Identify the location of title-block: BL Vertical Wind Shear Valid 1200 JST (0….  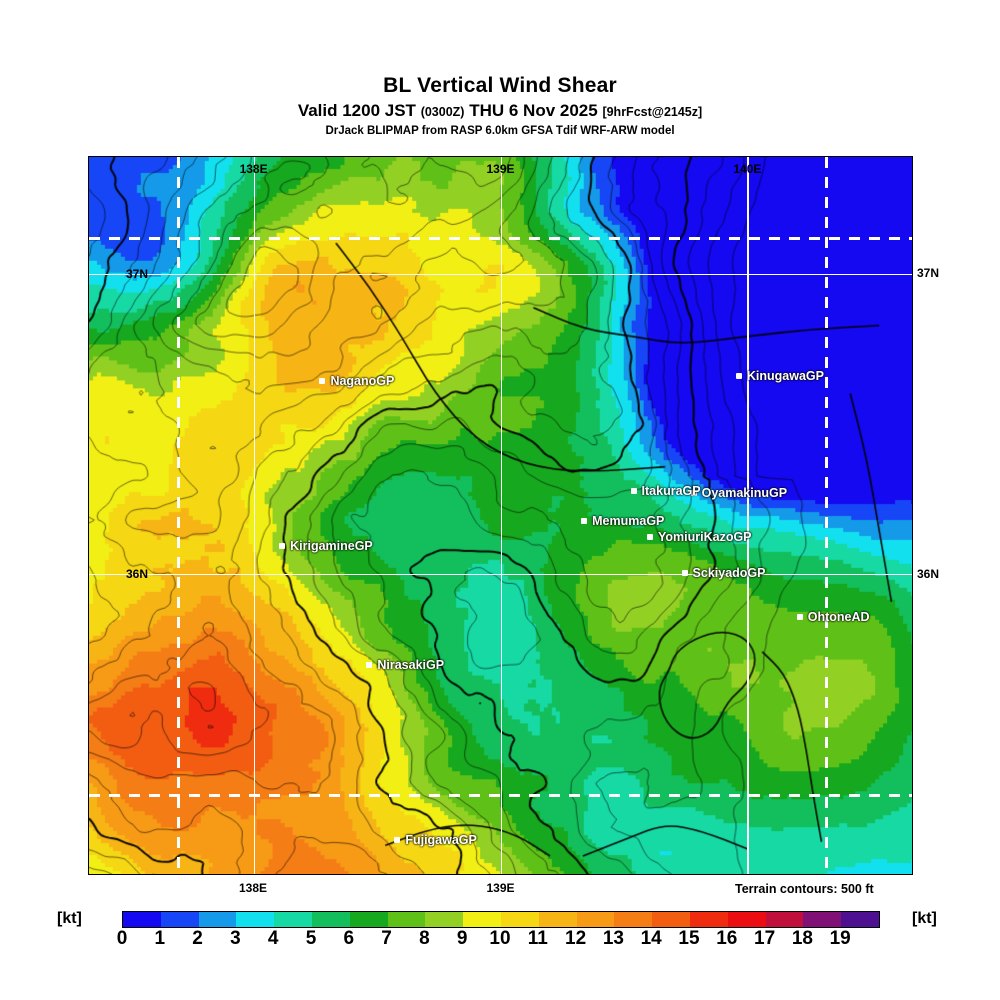
(500, 106).